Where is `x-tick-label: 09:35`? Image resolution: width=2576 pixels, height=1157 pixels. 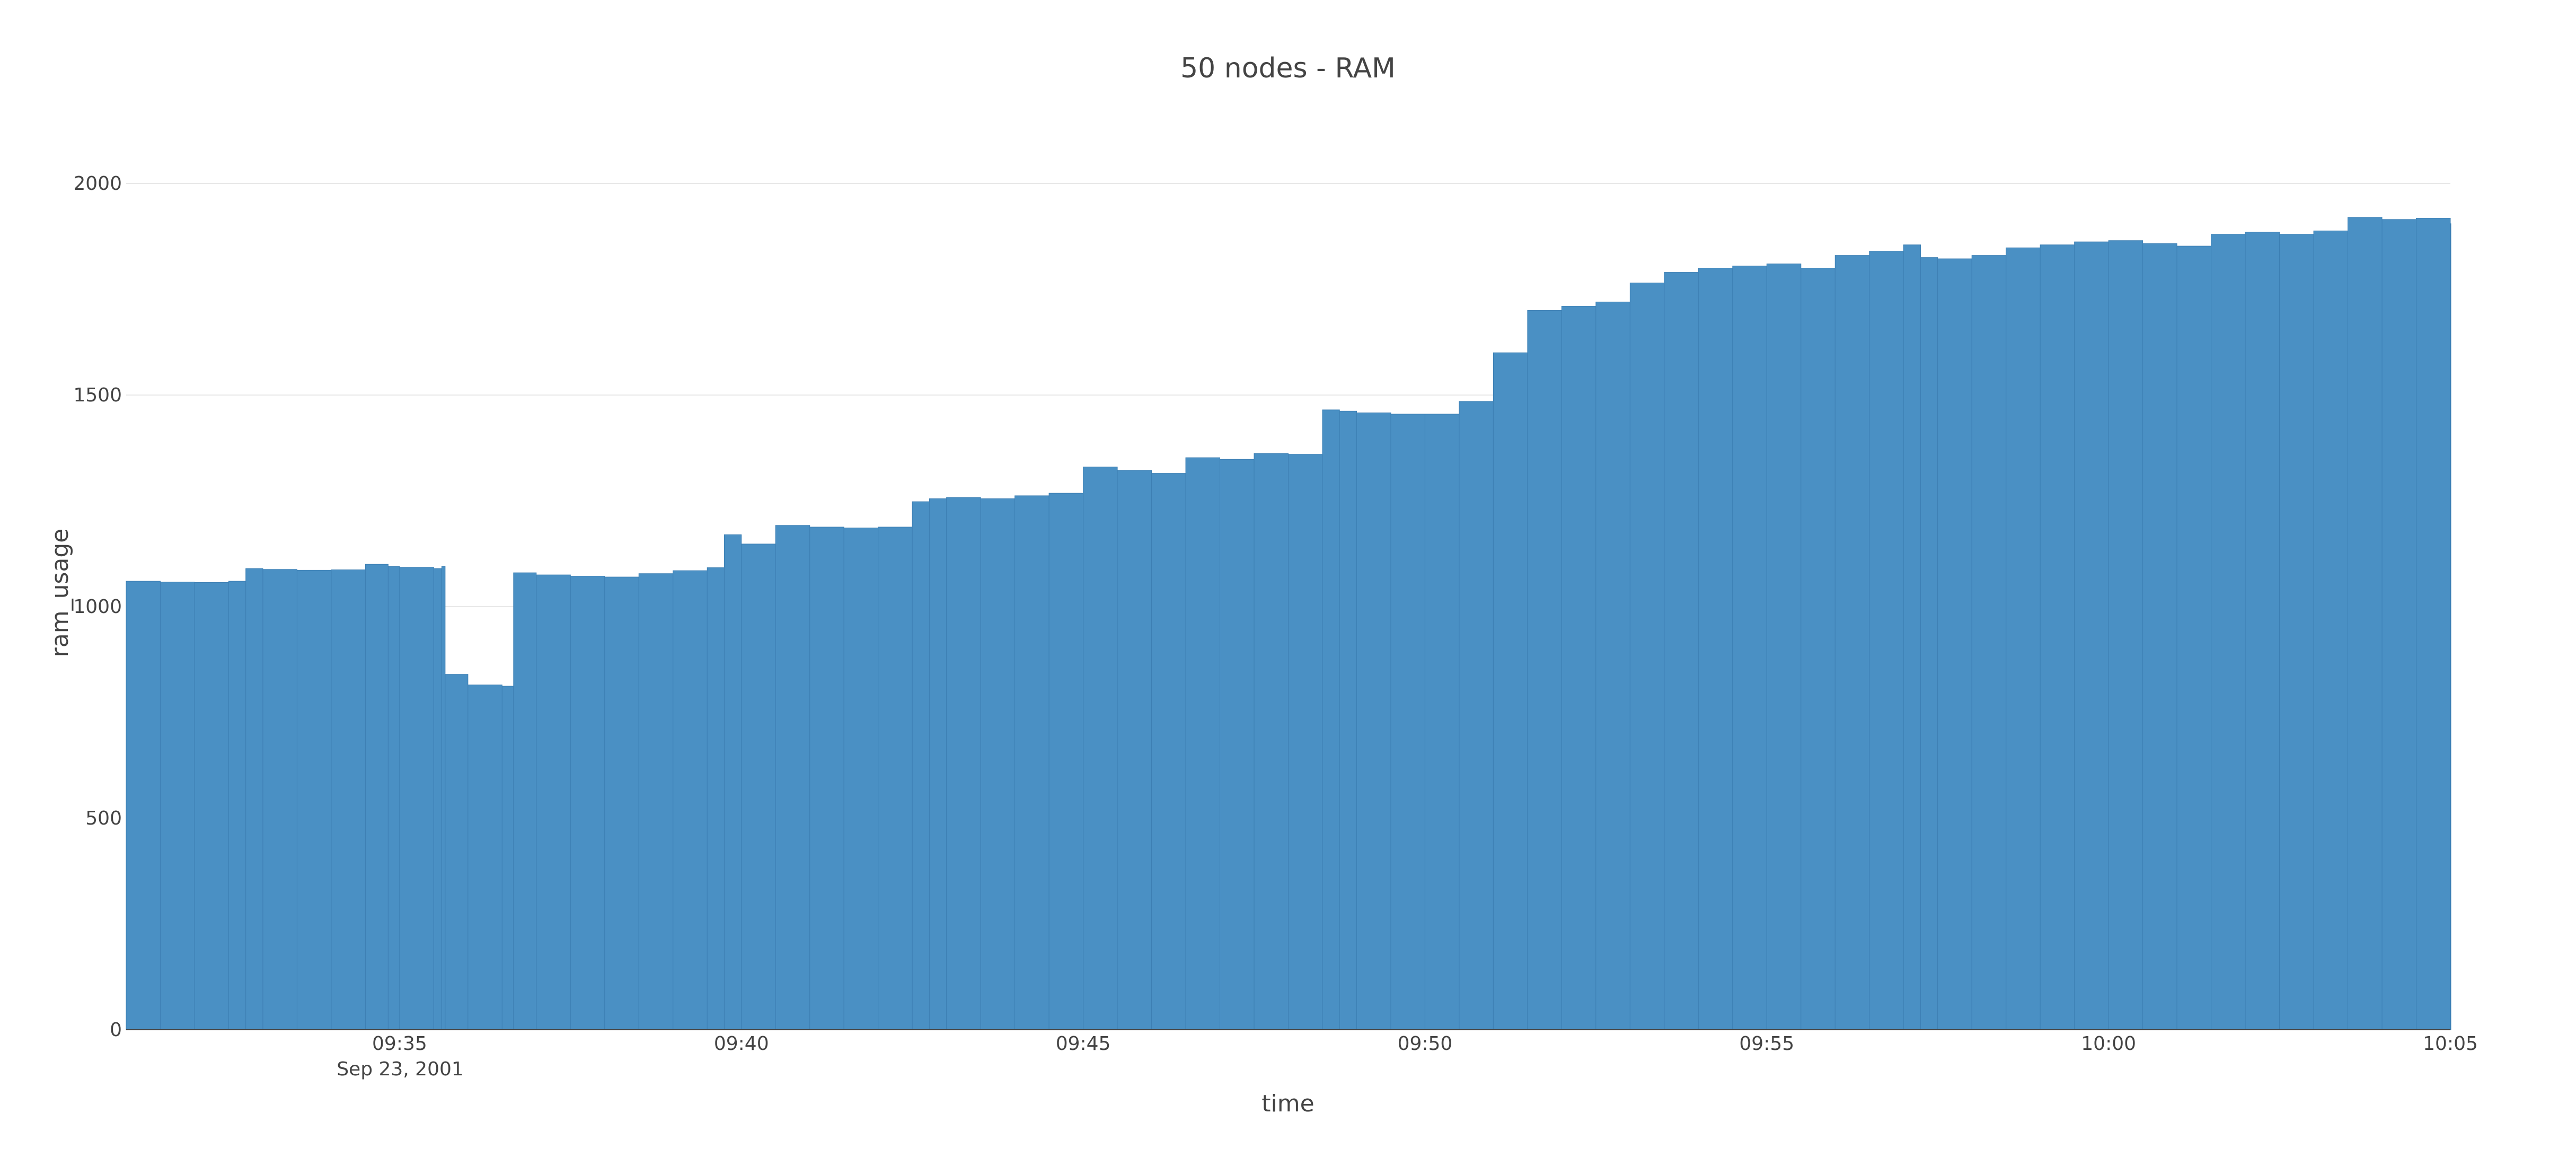
x-tick-label: 09:35 is located at coordinates (399, 1044).